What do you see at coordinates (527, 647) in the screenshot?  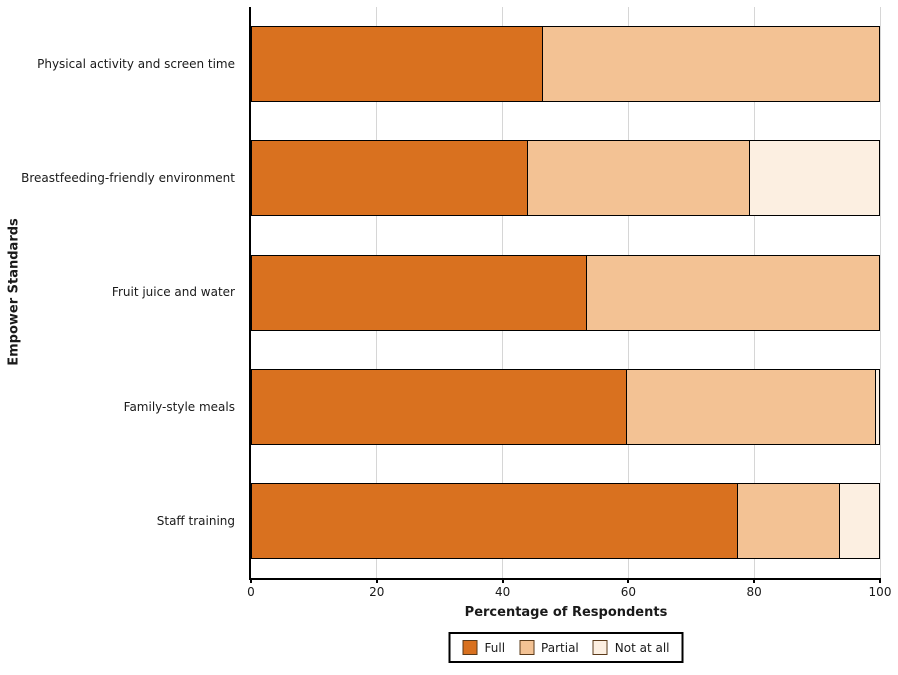 I see `legend-swatch-partial-icon` at bounding box center [527, 647].